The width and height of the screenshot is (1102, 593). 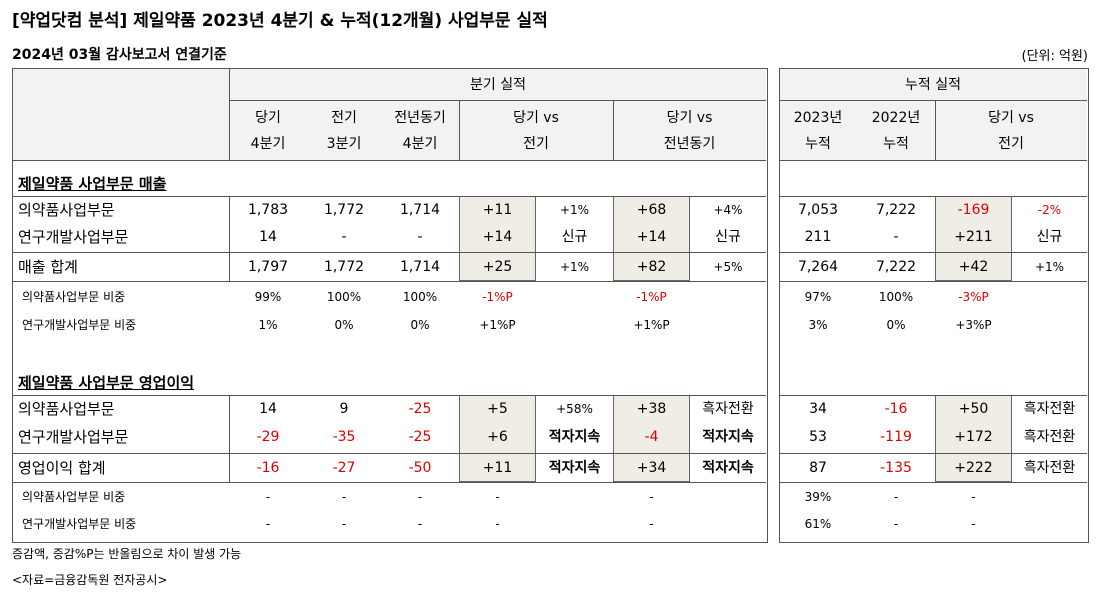 What do you see at coordinates (106, 383) in the screenshot?
I see `op-section-title: 제일약품 사업부문 영업이익` at bounding box center [106, 383].